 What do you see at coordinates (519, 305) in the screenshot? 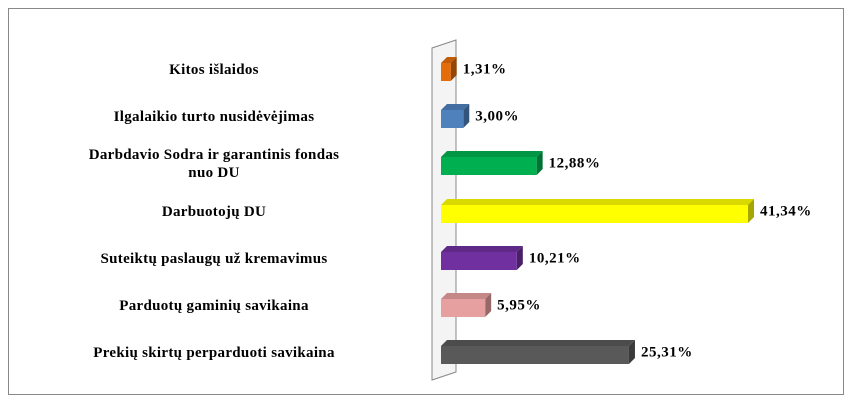
I see `value-label: 5,95%` at bounding box center [519, 305].